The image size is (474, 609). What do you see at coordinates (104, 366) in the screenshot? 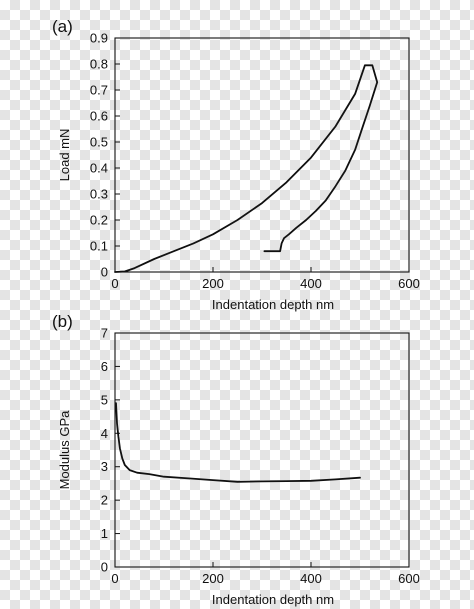
I see `y-tick-label: 6` at bounding box center [104, 366].